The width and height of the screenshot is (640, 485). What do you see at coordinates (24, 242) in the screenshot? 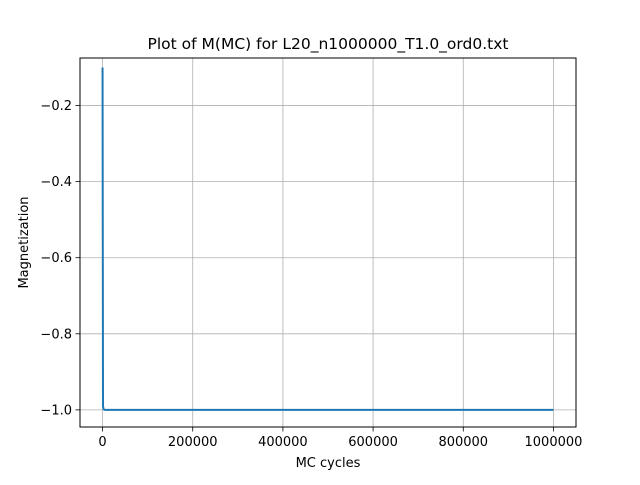
I see `y-axis-label: Magnetization` at bounding box center [24, 242].